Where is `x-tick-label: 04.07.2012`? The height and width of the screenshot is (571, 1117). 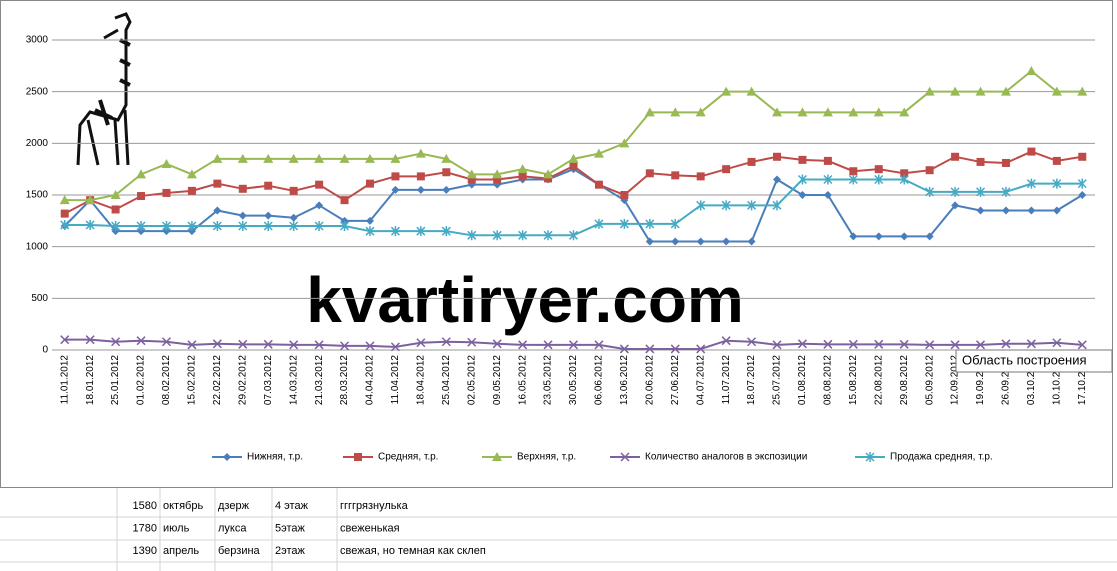 x-tick-label: 04.07.2012 is located at coordinates (700, 380).